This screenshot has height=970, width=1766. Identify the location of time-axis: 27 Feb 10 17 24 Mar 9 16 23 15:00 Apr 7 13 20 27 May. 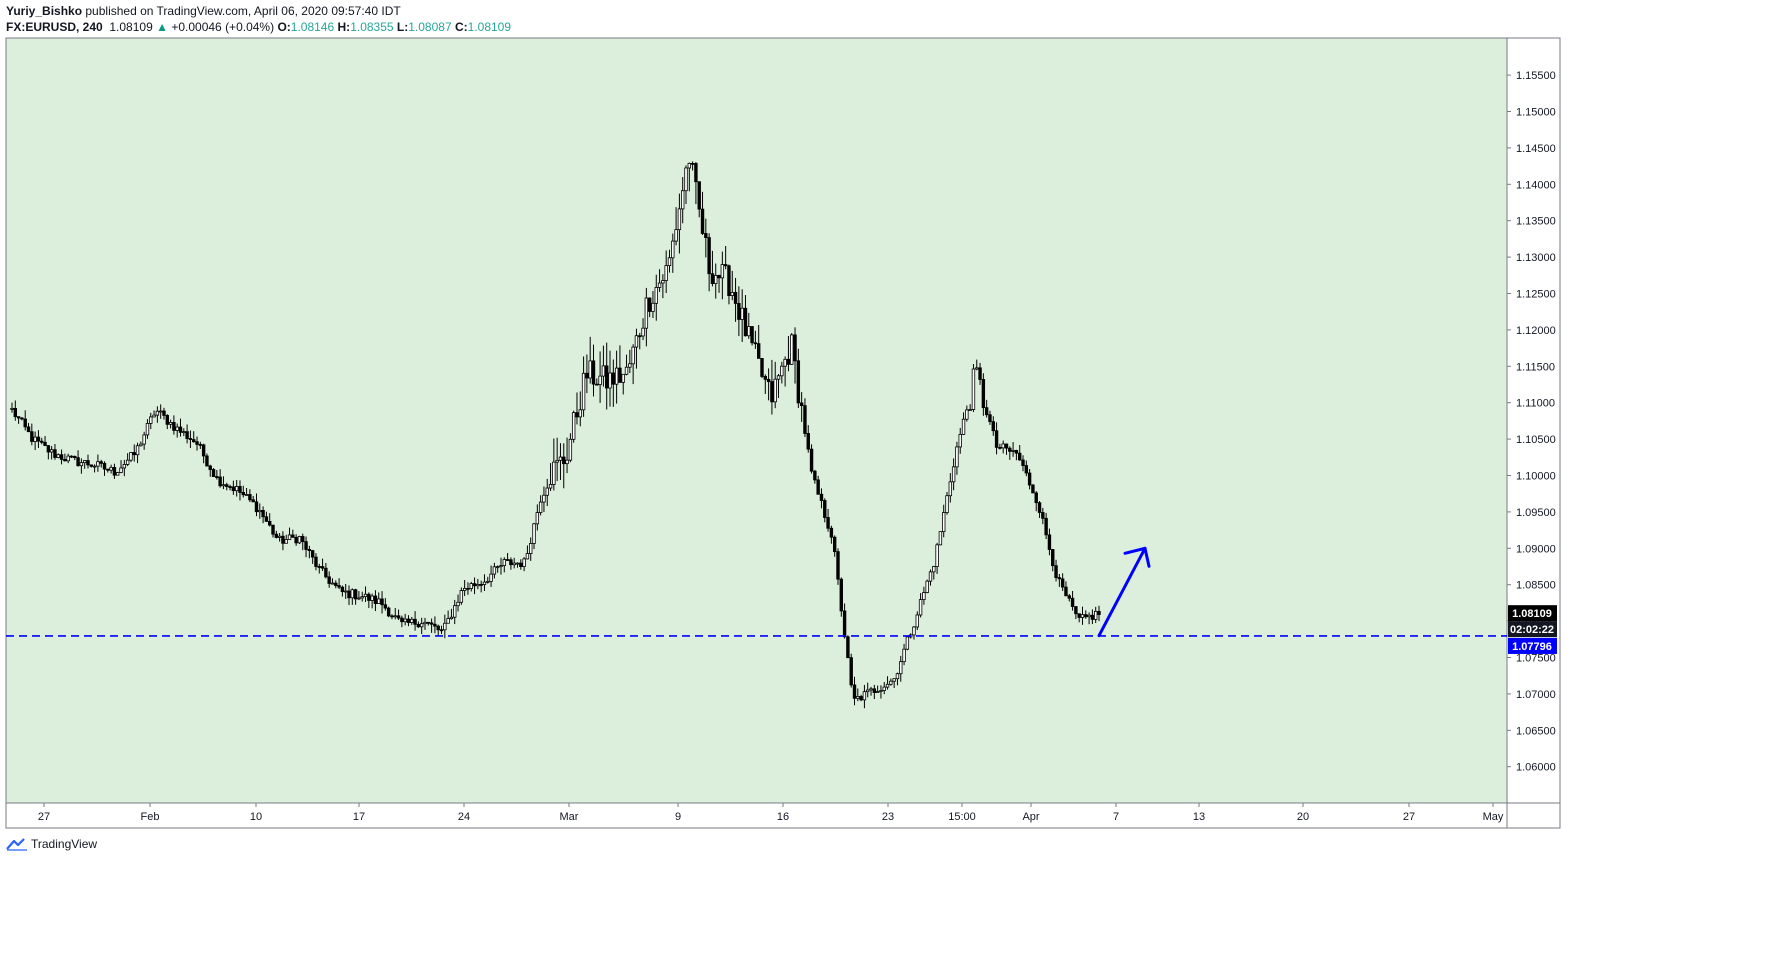
(771, 813).